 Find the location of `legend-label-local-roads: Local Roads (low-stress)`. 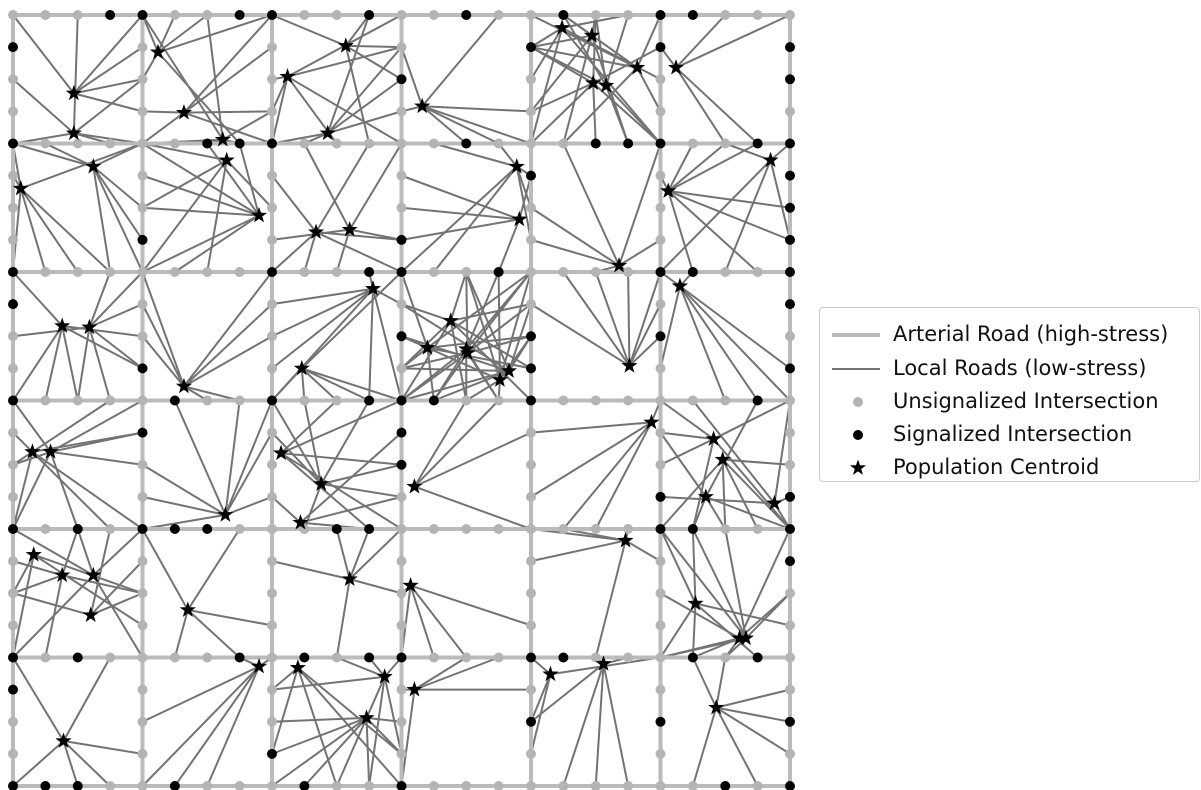

legend-label-local-roads: Local Roads (low-stress) is located at coordinates (1020, 368).